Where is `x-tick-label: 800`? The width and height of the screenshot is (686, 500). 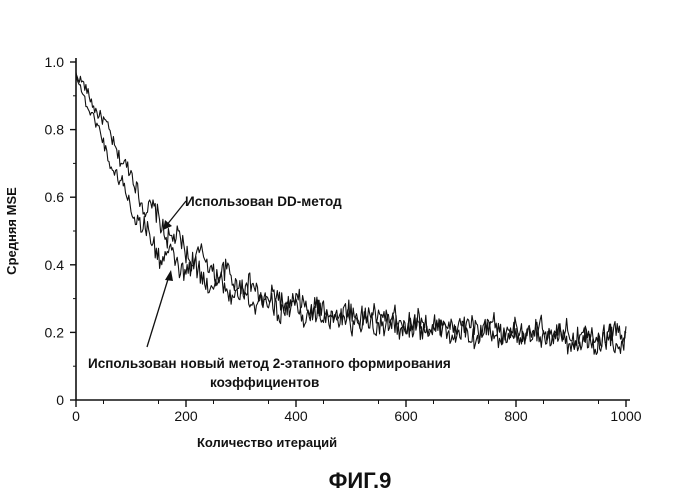
x-tick-label: 800 is located at coordinates (516, 416).